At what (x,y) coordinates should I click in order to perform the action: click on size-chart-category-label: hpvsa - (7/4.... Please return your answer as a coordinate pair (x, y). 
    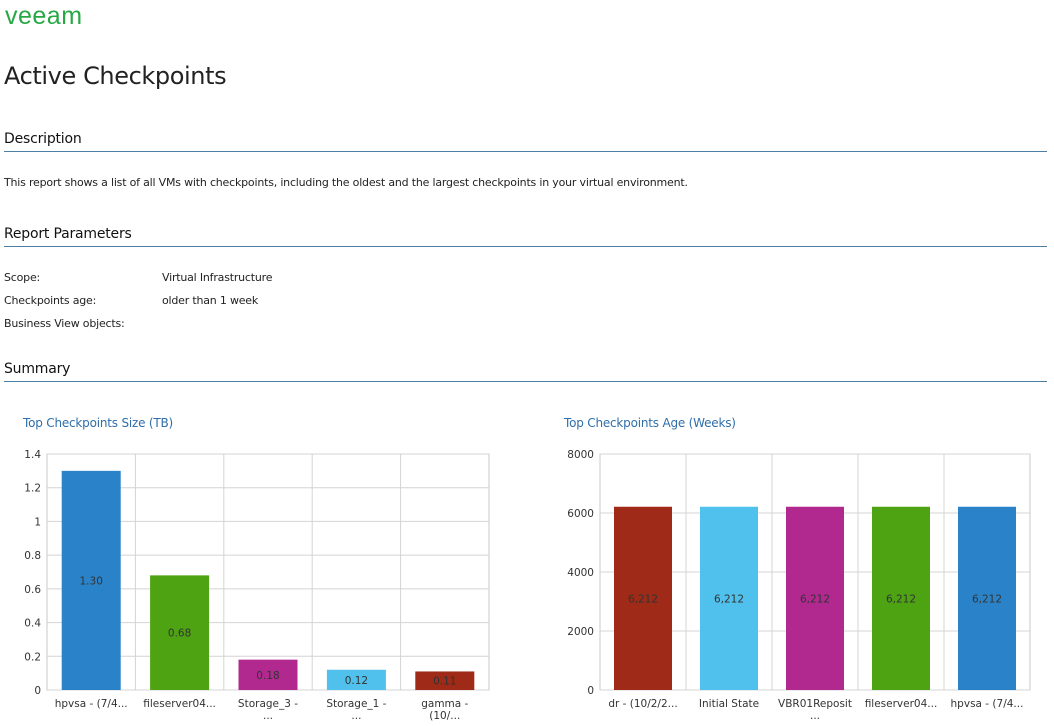
    Looking at the image, I should click on (91, 704).